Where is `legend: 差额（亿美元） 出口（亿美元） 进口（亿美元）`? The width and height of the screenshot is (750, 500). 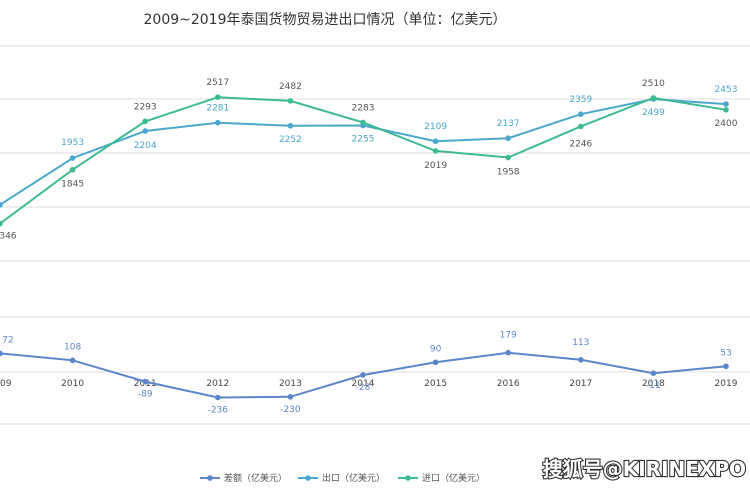
legend: 差额（亿美元） 出口（亿美元） 进口（亿美元） is located at coordinates (342, 478).